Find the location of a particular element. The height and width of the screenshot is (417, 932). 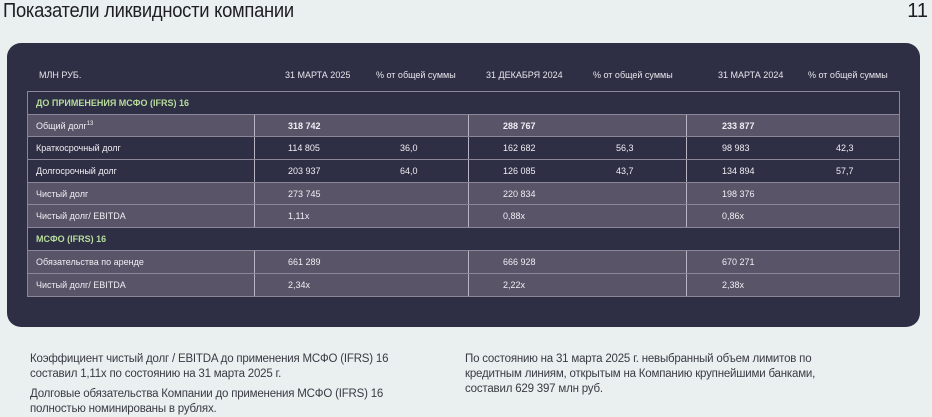

value-cell: 98 983 is located at coordinates (736, 148).